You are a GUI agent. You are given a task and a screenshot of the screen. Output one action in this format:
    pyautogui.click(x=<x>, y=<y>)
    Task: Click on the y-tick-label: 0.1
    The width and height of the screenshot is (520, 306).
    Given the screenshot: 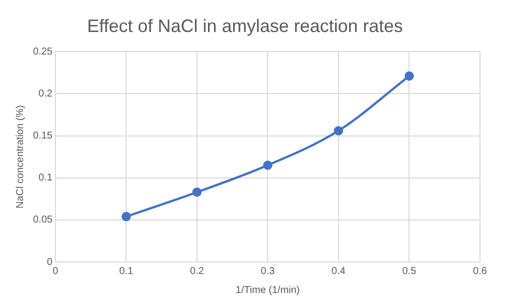 What is the action you would take?
    pyautogui.click(x=45, y=178)
    